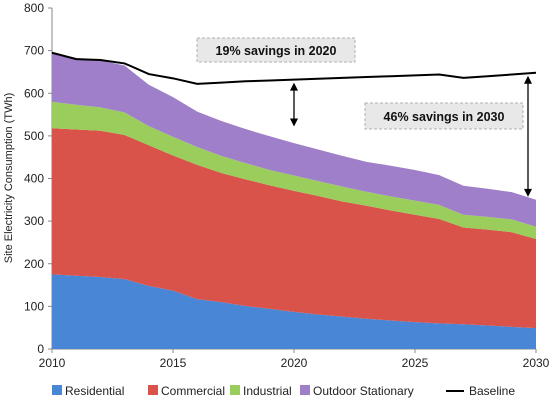 The height and width of the screenshot is (403, 552). Describe the element at coordinates (267, 391) in the screenshot. I see `legend-label-industrial: Industrial` at that location.